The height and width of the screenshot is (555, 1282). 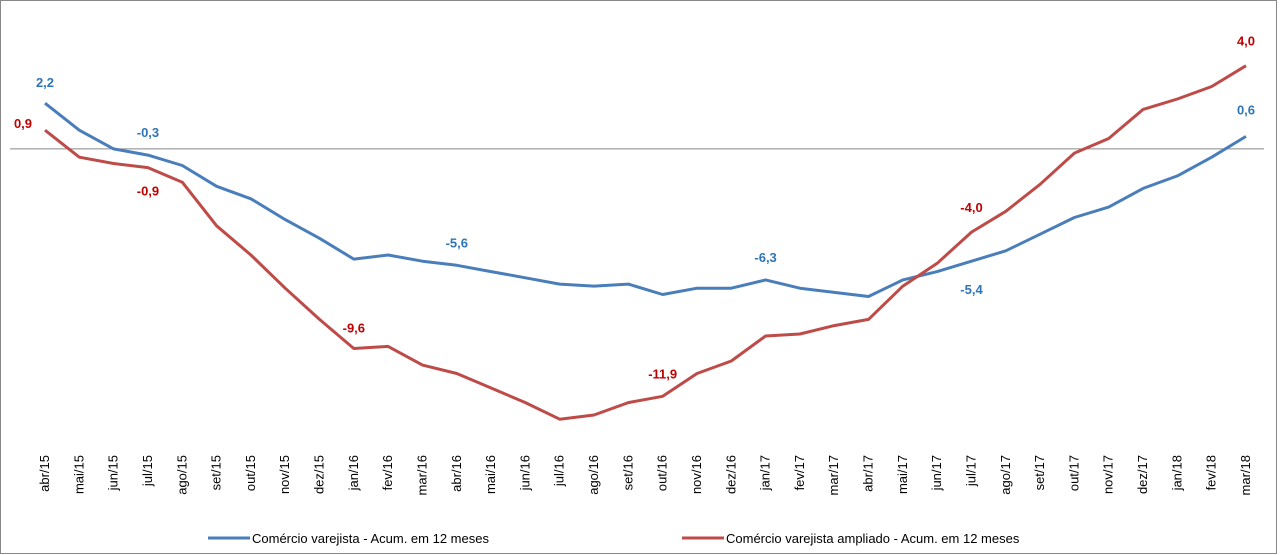 What do you see at coordinates (1142, 474) in the screenshot?
I see `x-tick-label: dez/17` at bounding box center [1142, 474].